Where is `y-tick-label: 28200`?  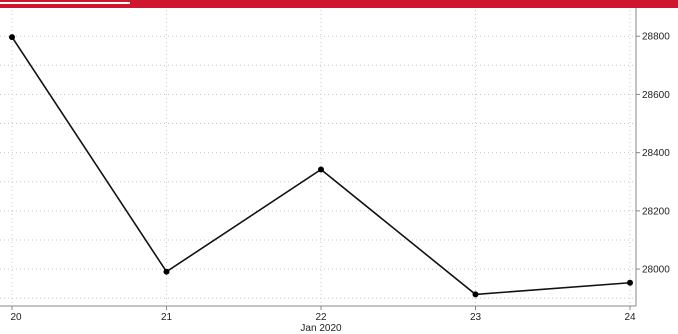 y-tick-label: 28200 is located at coordinates (656, 211).